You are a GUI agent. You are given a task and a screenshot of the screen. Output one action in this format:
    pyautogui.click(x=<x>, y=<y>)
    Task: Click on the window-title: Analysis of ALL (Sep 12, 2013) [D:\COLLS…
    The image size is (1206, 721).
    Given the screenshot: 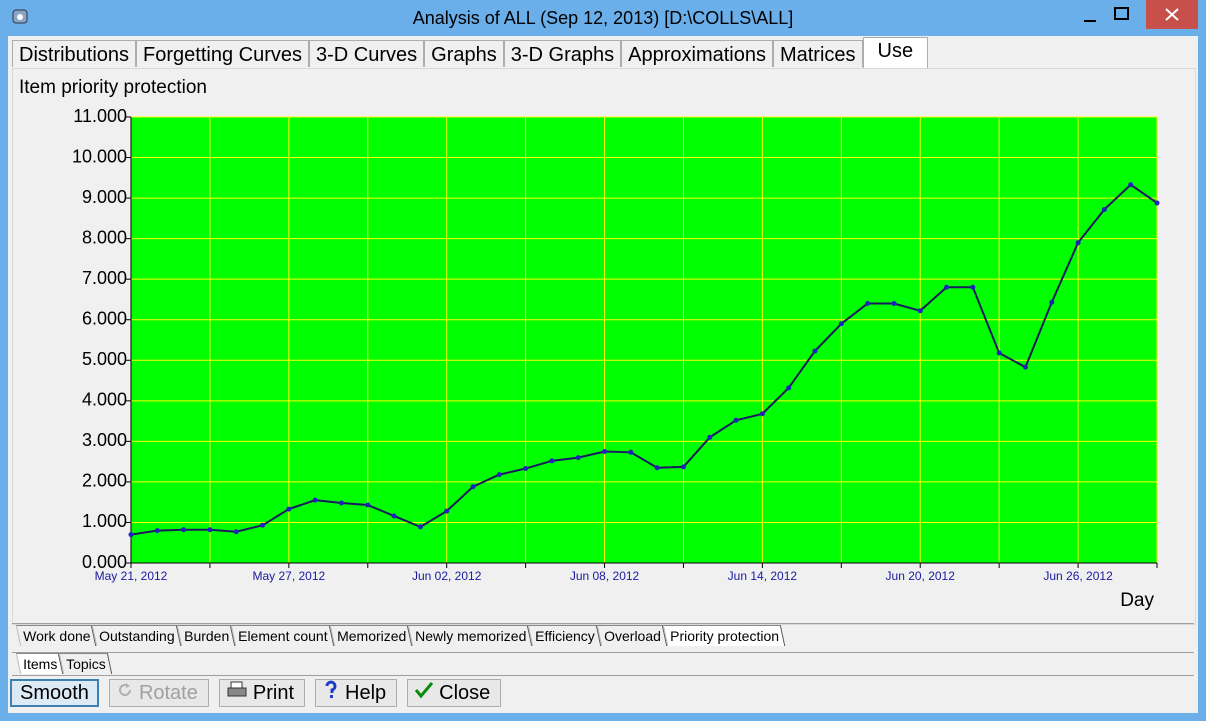 What is the action you would take?
    pyautogui.click(x=603, y=18)
    